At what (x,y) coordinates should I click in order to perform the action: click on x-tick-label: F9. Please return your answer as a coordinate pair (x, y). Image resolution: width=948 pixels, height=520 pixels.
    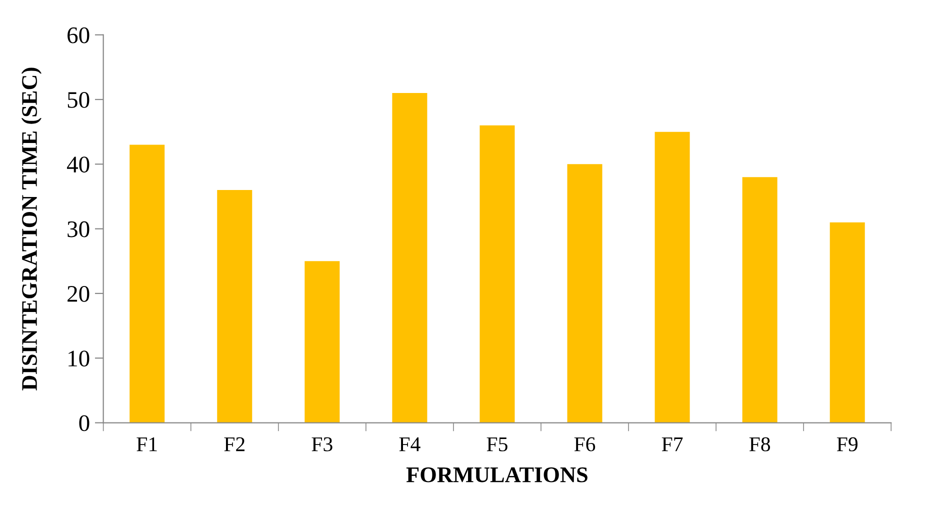
    Looking at the image, I should click on (847, 444).